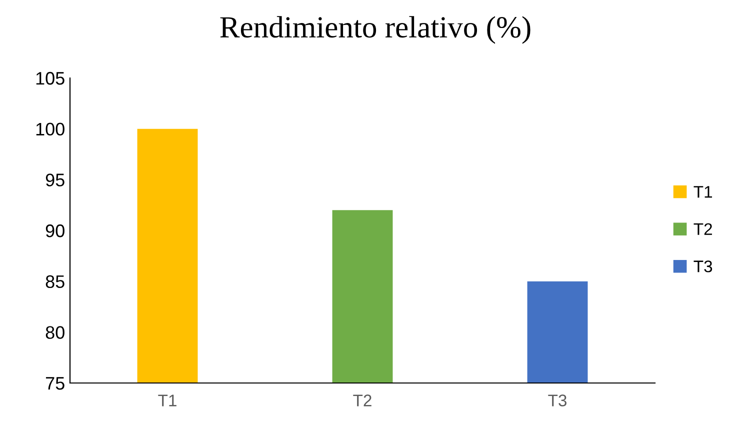 This screenshot has height=425, width=751. What do you see at coordinates (55, 332) in the screenshot?
I see `y-tick-label: 80` at bounding box center [55, 332].